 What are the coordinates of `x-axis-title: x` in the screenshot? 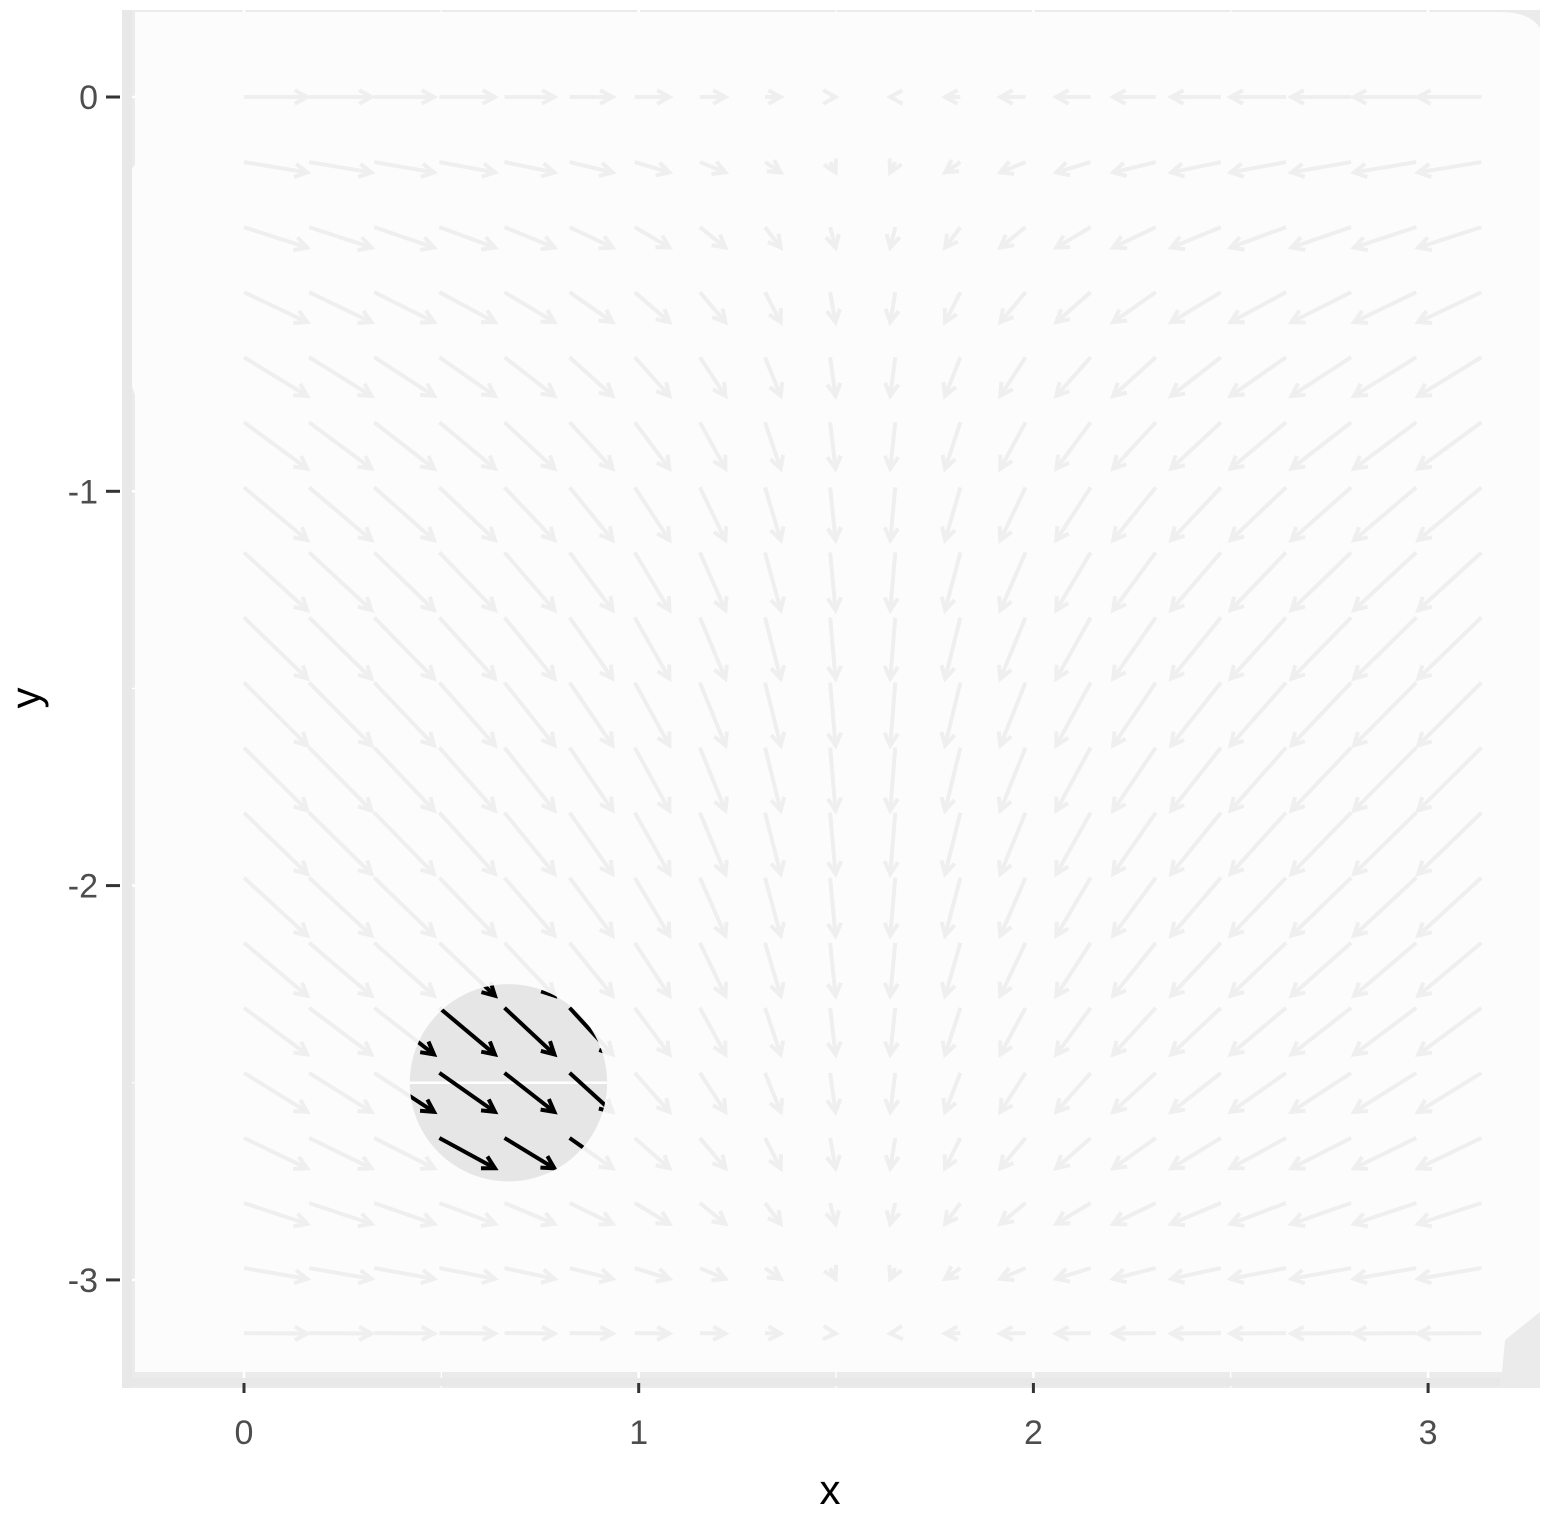 It's located at (830, 1489).